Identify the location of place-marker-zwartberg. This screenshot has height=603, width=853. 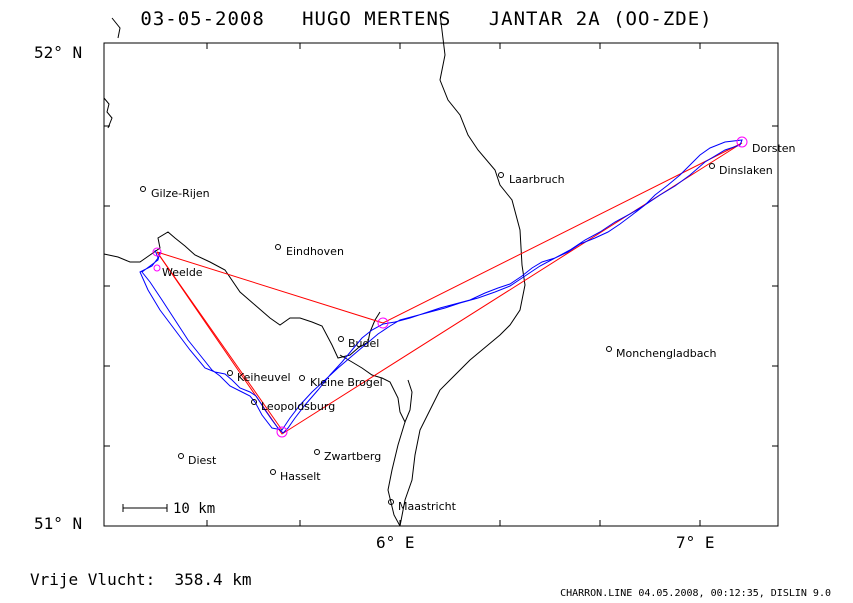
(317, 452).